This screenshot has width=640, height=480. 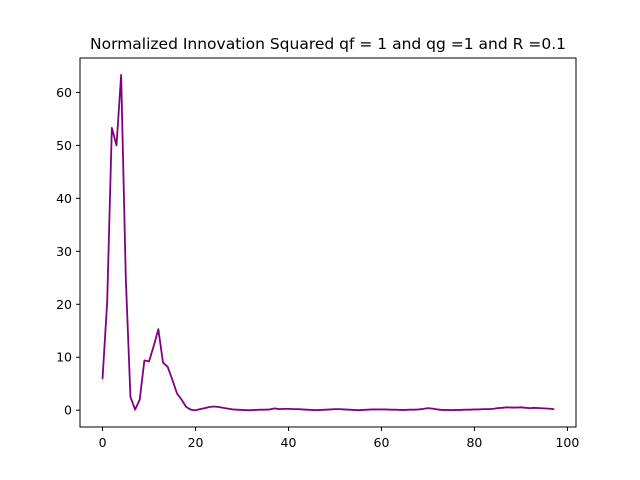 What do you see at coordinates (64, 251) in the screenshot?
I see `y-tick-label: 30` at bounding box center [64, 251].